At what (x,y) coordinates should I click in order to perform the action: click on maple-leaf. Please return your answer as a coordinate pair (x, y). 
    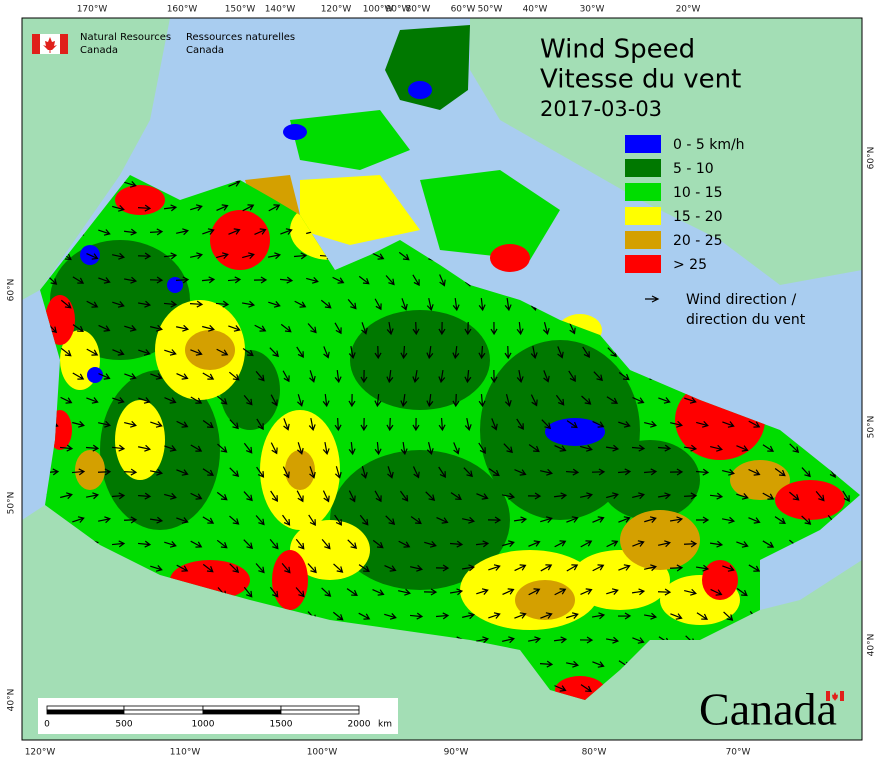
    Looking at the image, I should click on (50, 45).